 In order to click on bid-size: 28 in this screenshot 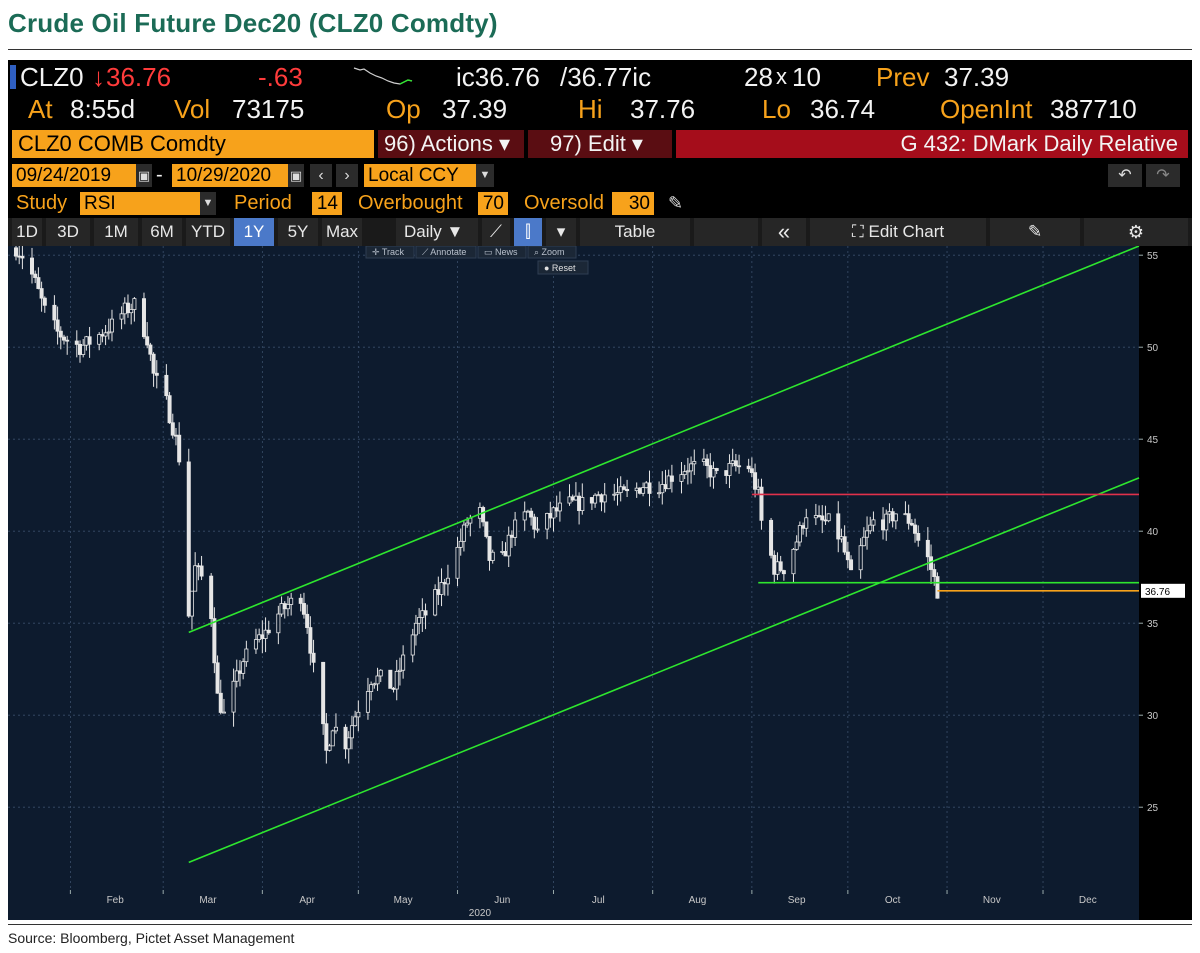, I will do `click(758, 77)`.